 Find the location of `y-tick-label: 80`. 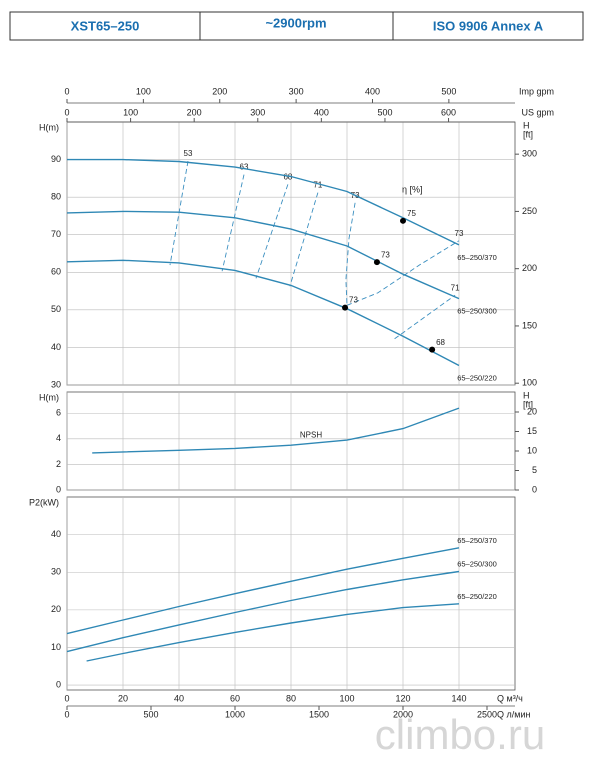

y-tick-label: 80 is located at coordinates (56, 197).